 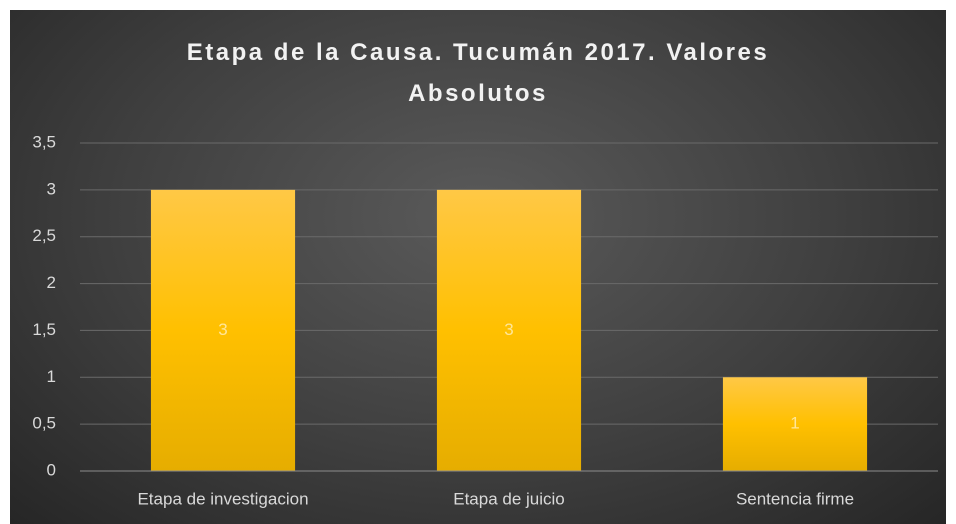 What do you see at coordinates (44, 423) in the screenshot?
I see `y-tick-label: 0,5` at bounding box center [44, 423].